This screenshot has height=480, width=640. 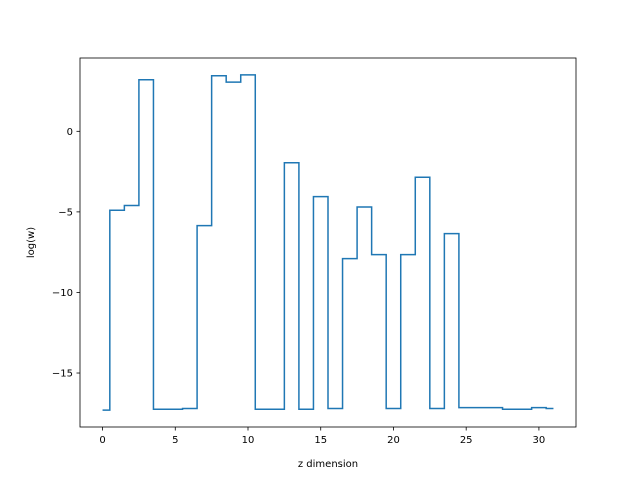 What do you see at coordinates (248, 440) in the screenshot?
I see `x-tick-label: 10` at bounding box center [248, 440].